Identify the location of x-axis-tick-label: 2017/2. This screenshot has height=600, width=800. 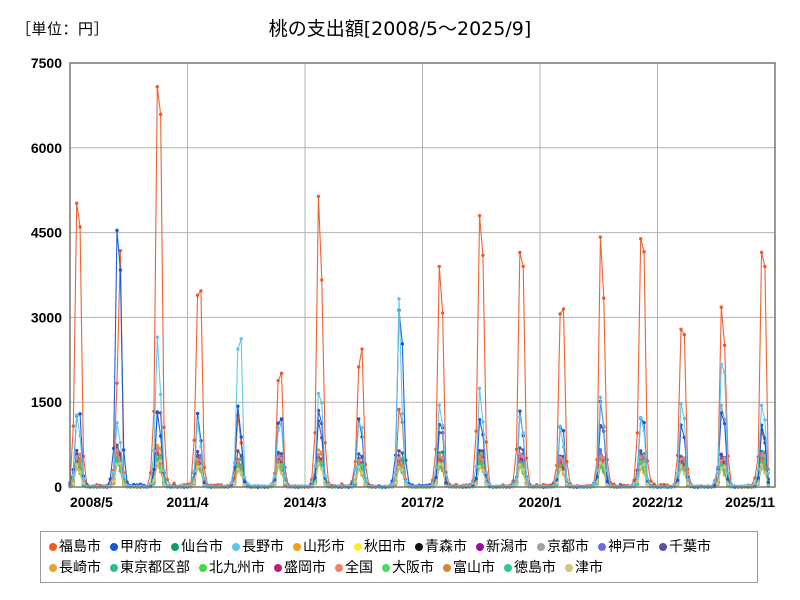
(422, 502).